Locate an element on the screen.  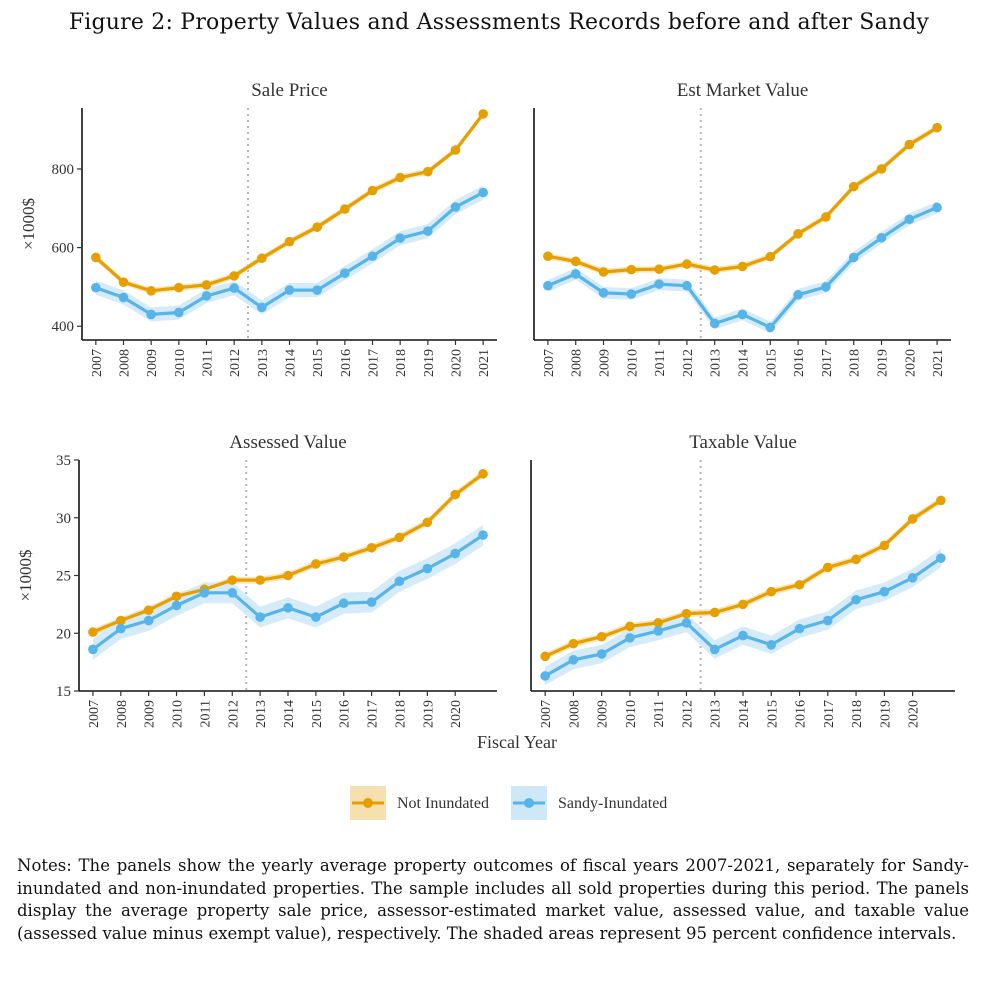
x-tick-label: 2012 is located at coordinates (233, 714).